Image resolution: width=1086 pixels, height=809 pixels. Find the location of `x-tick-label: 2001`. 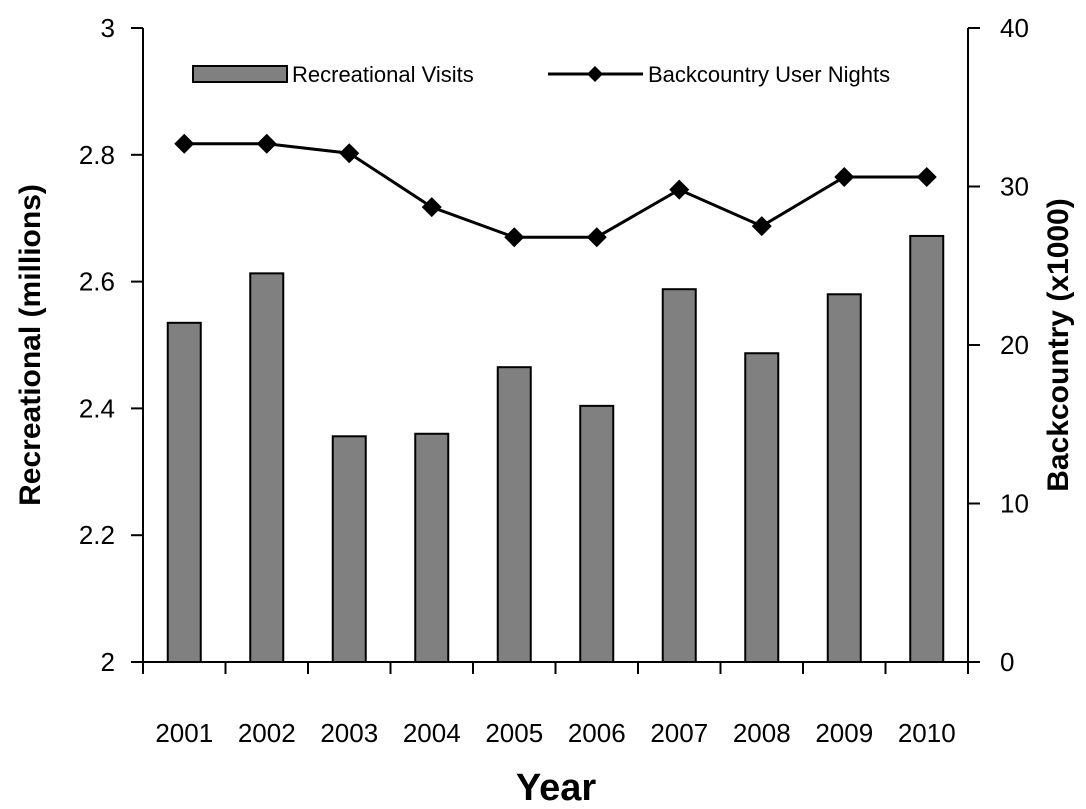

x-tick-label: 2001 is located at coordinates (184, 733).